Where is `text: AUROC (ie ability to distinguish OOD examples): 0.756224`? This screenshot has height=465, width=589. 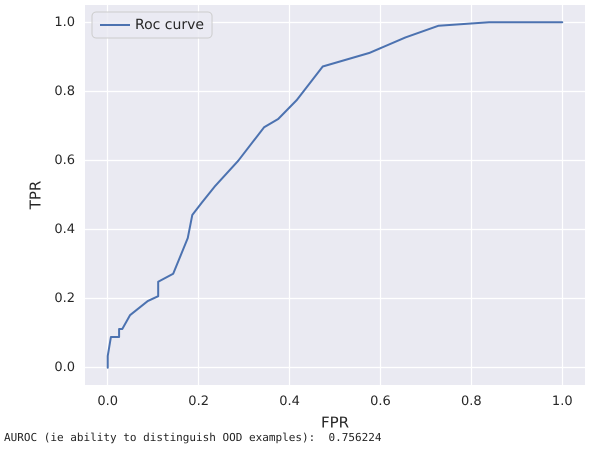
text: AUROC (ie ability to distinguish OOD examples): 0.756224 is located at coordinates (193, 437).